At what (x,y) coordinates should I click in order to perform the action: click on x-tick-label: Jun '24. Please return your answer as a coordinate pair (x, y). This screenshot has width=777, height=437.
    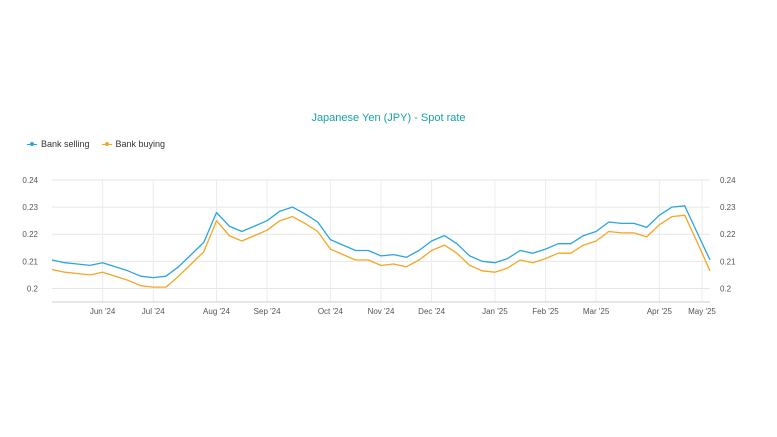
    Looking at the image, I should click on (103, 311).